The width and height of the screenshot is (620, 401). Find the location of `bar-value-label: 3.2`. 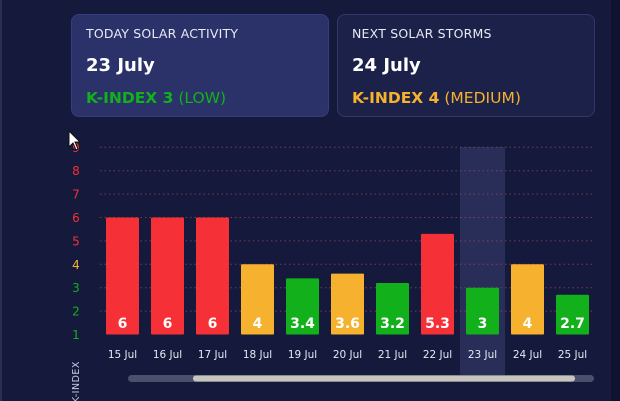

bar-value-label: 3.2 is located at coordinates (392, 324).